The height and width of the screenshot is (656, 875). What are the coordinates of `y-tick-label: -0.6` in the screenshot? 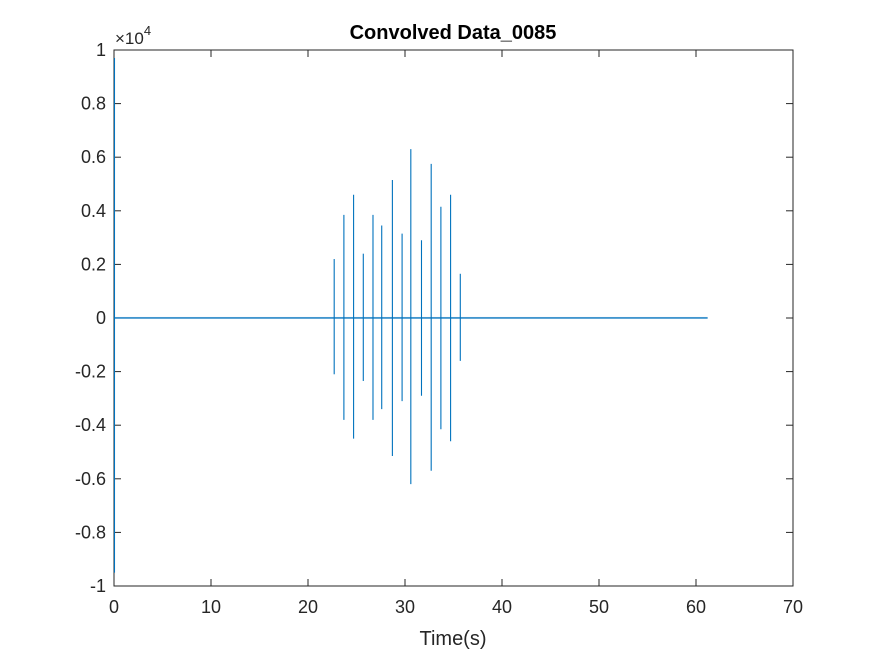 It's located at (90, 479).